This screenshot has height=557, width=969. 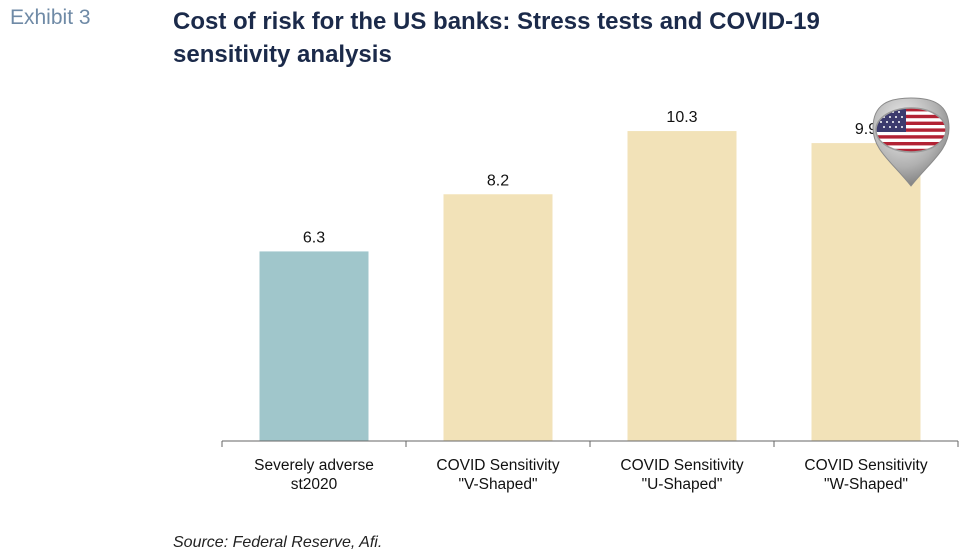 What do you see at coordinates (314, 237) in the screenshot?
I see `data-label: 6.3` at bounding box center [314, 237].